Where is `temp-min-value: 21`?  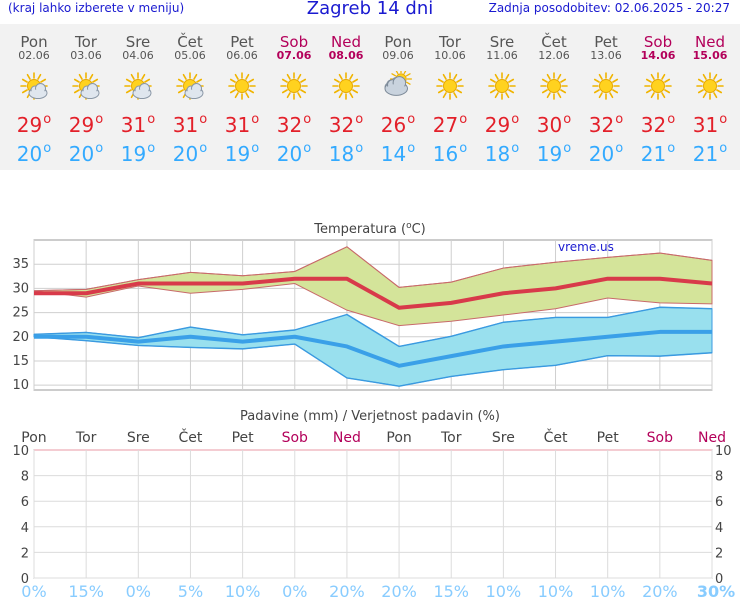 temp-min-value: 21 is located at coordinates (705, 154).